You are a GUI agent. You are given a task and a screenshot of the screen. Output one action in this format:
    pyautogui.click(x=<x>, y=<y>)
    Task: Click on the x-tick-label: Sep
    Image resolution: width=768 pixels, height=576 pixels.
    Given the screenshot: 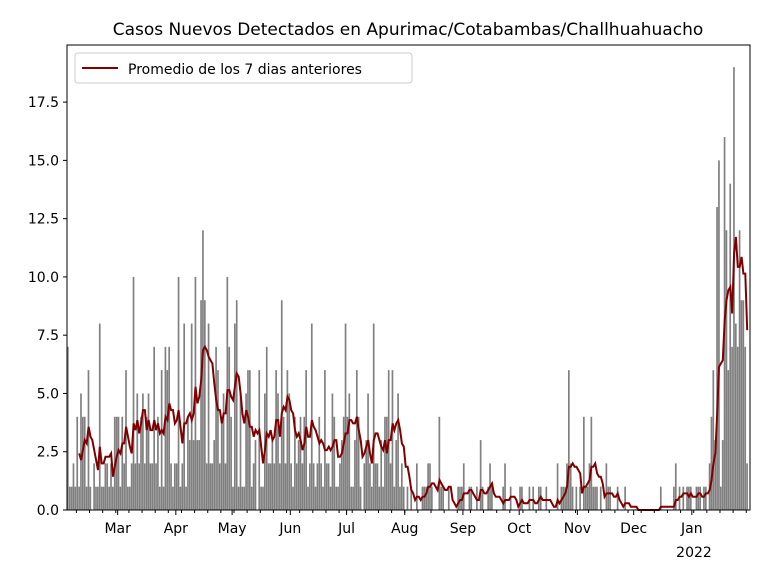 What is the action you would take?
    pyautogui.click(x=463, y=529)
    